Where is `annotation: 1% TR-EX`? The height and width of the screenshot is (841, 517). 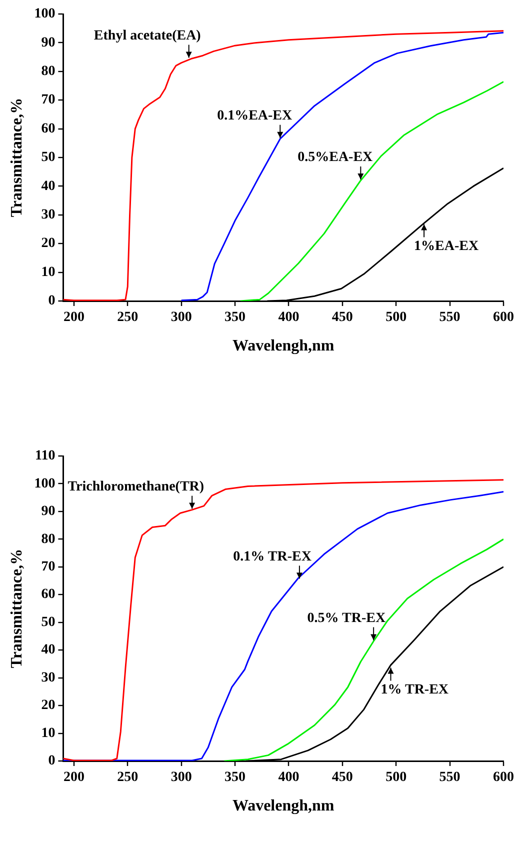 annotation: 1% TR-EX is located at coordinates (414, 690).